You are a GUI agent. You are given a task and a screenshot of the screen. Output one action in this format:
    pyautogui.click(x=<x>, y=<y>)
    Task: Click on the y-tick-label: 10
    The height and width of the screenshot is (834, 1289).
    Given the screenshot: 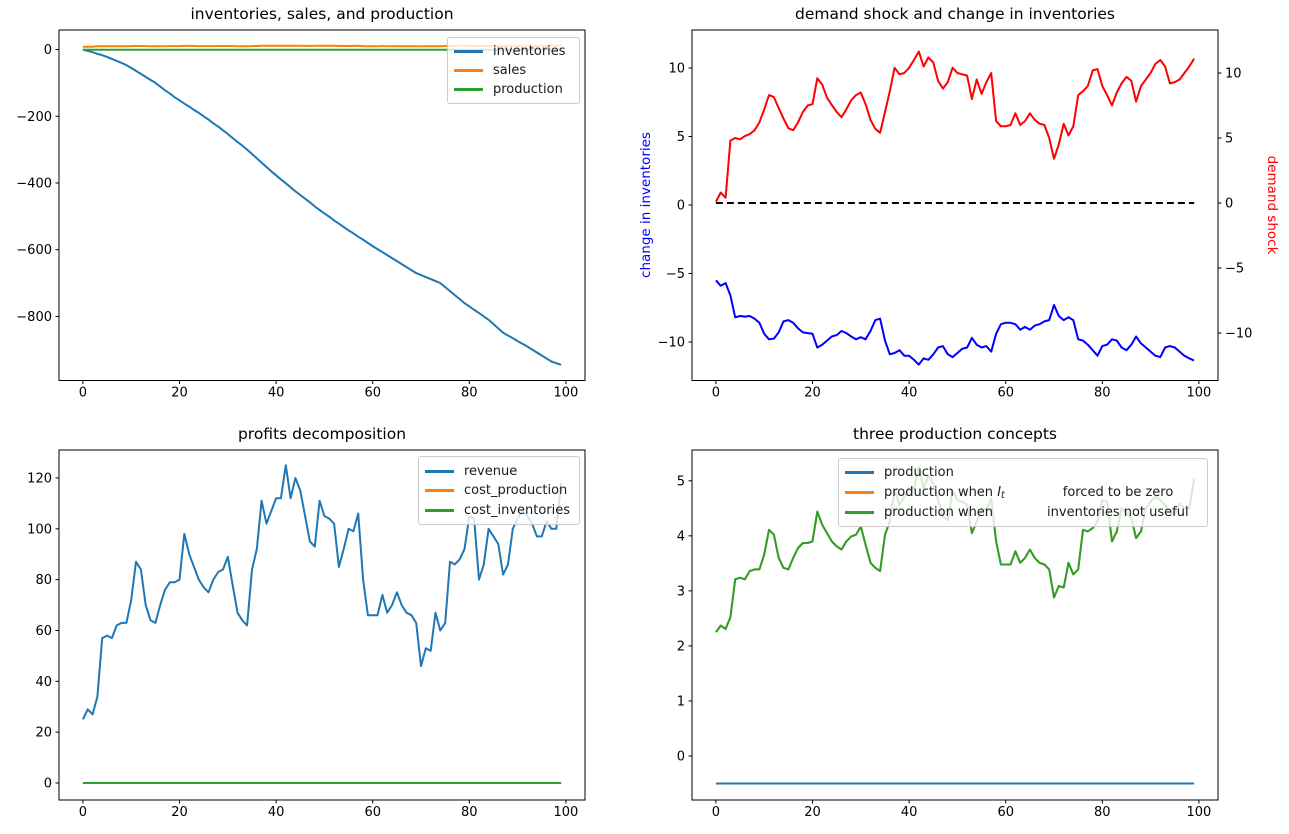 What is the action you would take?
    pyautogui.click(x=676, y=68)
    